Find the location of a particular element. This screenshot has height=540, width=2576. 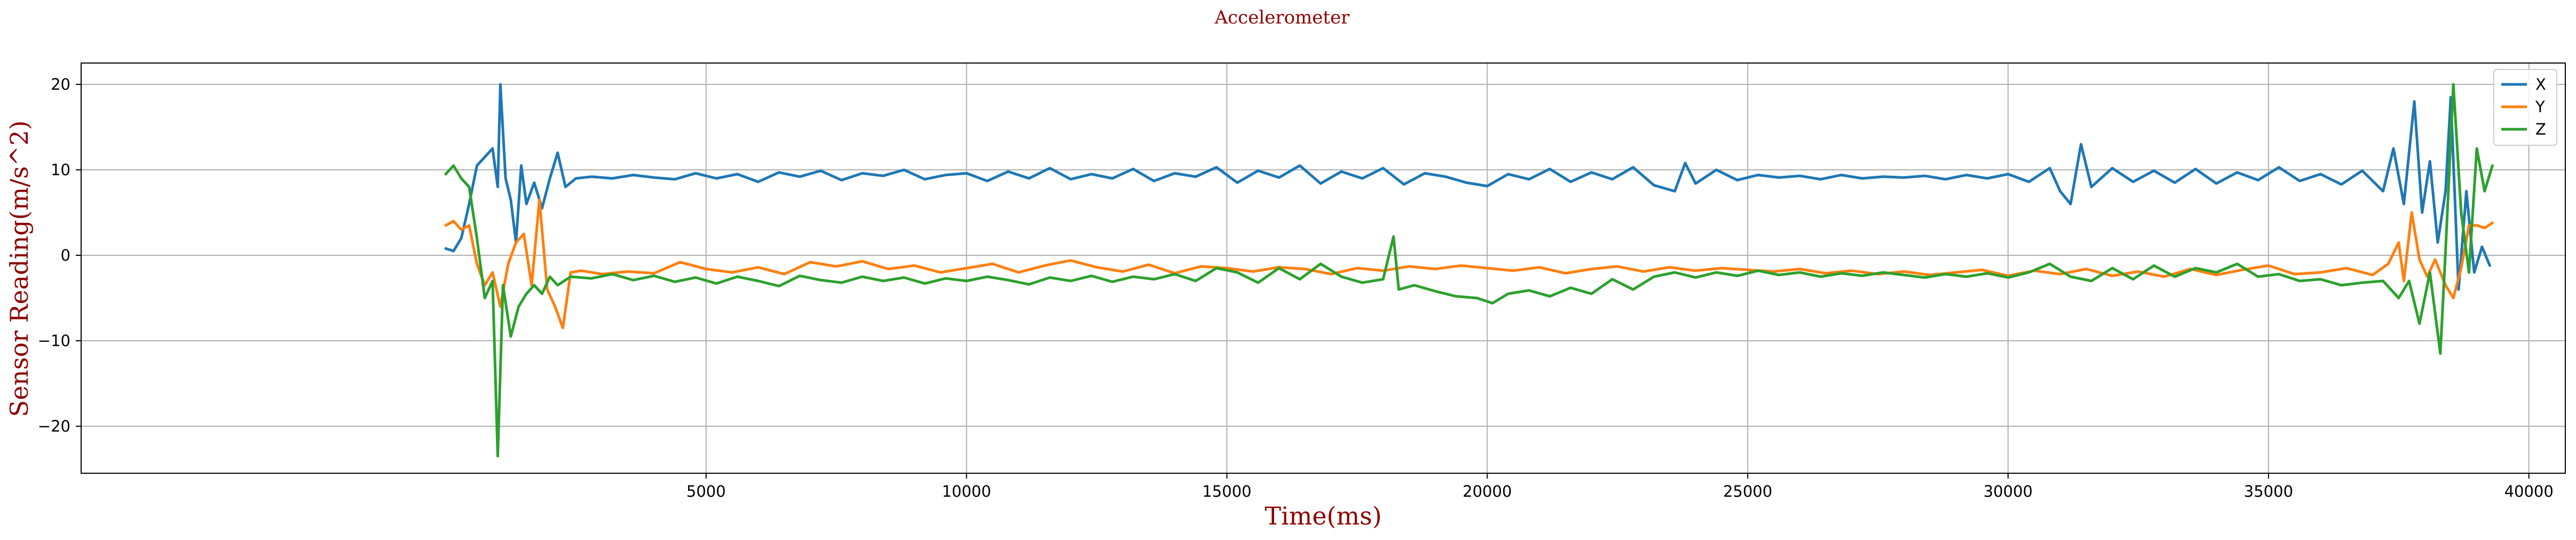

chart-title: Accelerometer is located at coordinates (1282, 17).